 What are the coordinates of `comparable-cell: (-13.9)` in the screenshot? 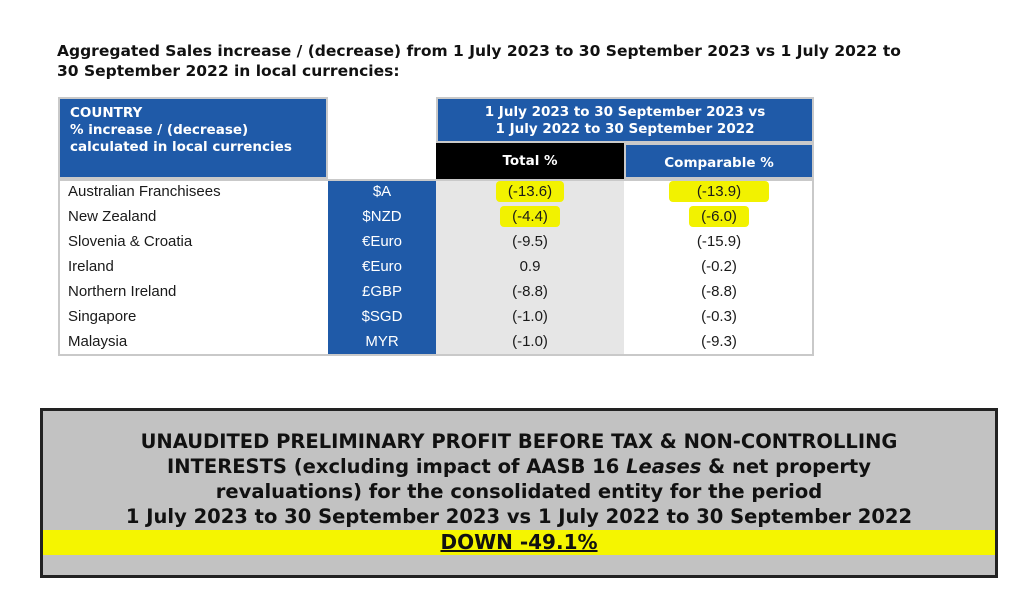 It's located at (719, 192).